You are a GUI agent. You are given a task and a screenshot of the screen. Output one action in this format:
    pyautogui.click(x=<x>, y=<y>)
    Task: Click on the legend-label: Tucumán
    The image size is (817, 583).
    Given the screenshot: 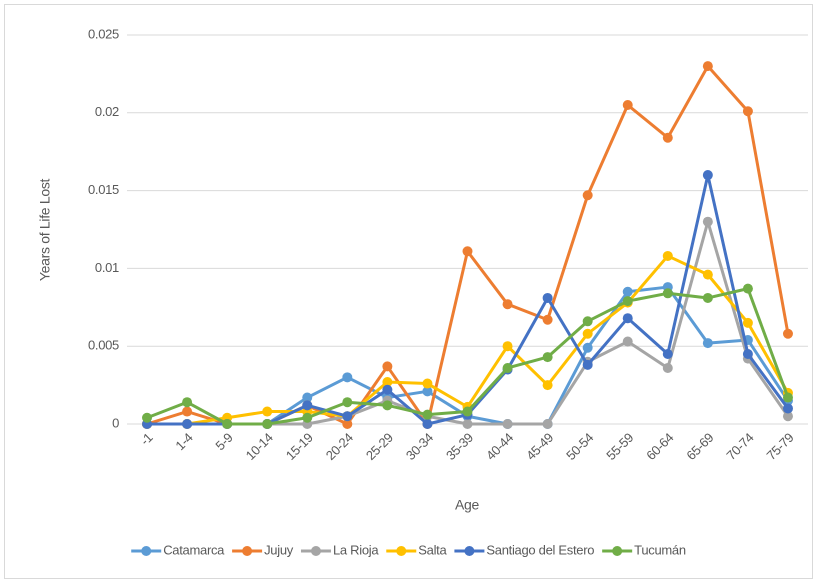 What is the action you would take?
    pyautogui.click(x=660, y=549)
    